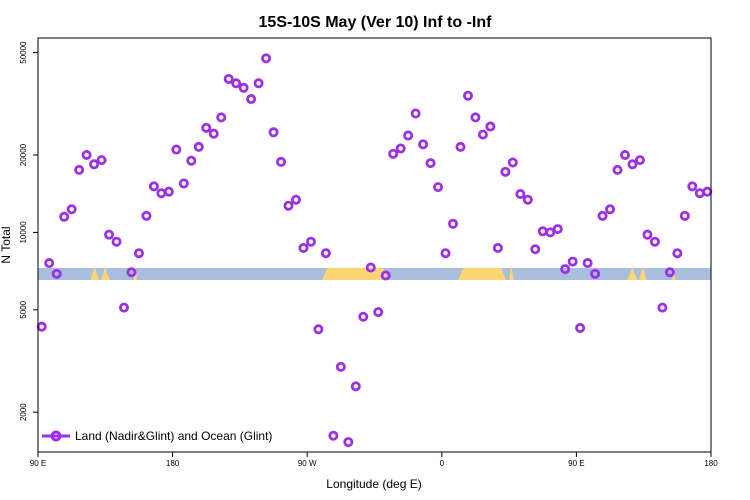  What do you see at coordinates (373, 484) in the screenshot?
I see `x-axis-label: Longitude (deg E)` at bounding box center [373, 484].